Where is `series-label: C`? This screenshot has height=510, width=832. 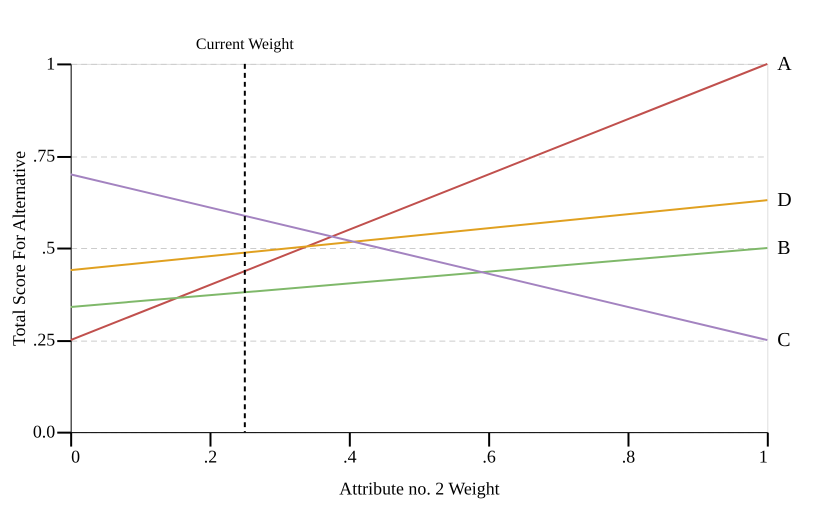
series-label: C is located at coordinates (784, 340).